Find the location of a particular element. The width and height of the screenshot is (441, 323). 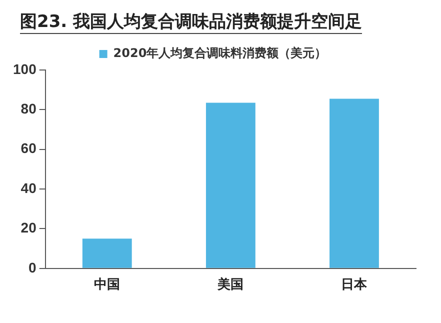

x-tick-label: 中国 is located at coordinates (107, 285).